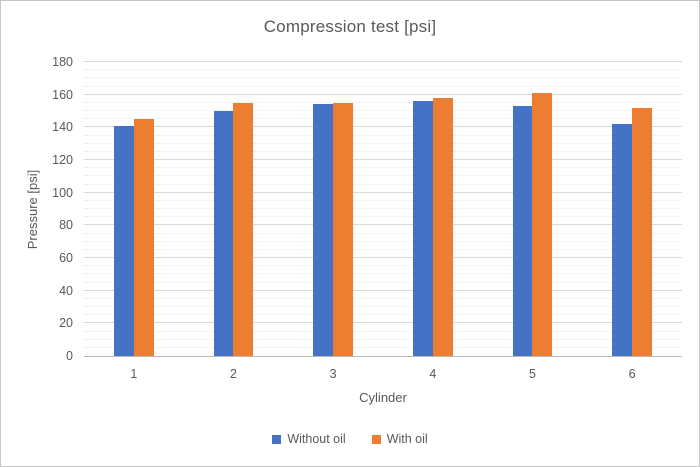 The height and width of the screenshot is (467, 700). Describe the element at coordinates (316, 439) in the screenshot. I see `legend-label: Without oil` at that location.